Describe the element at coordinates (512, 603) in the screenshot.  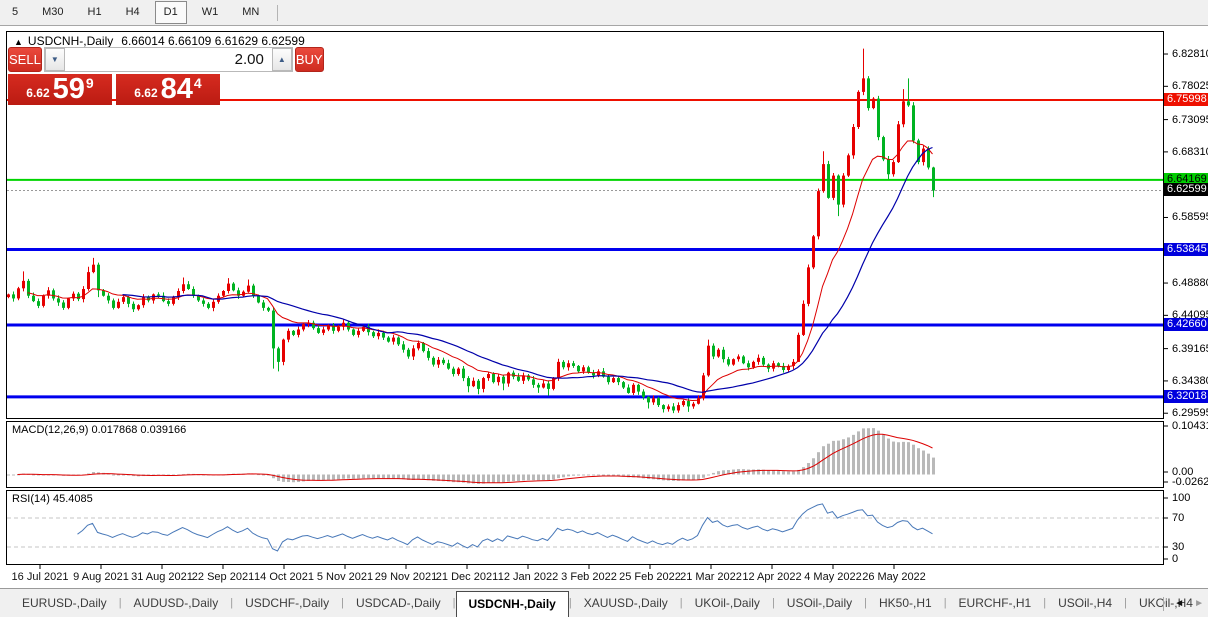
I see `tab-usdcnh-daily: USDCNH-,Daily` at that location.